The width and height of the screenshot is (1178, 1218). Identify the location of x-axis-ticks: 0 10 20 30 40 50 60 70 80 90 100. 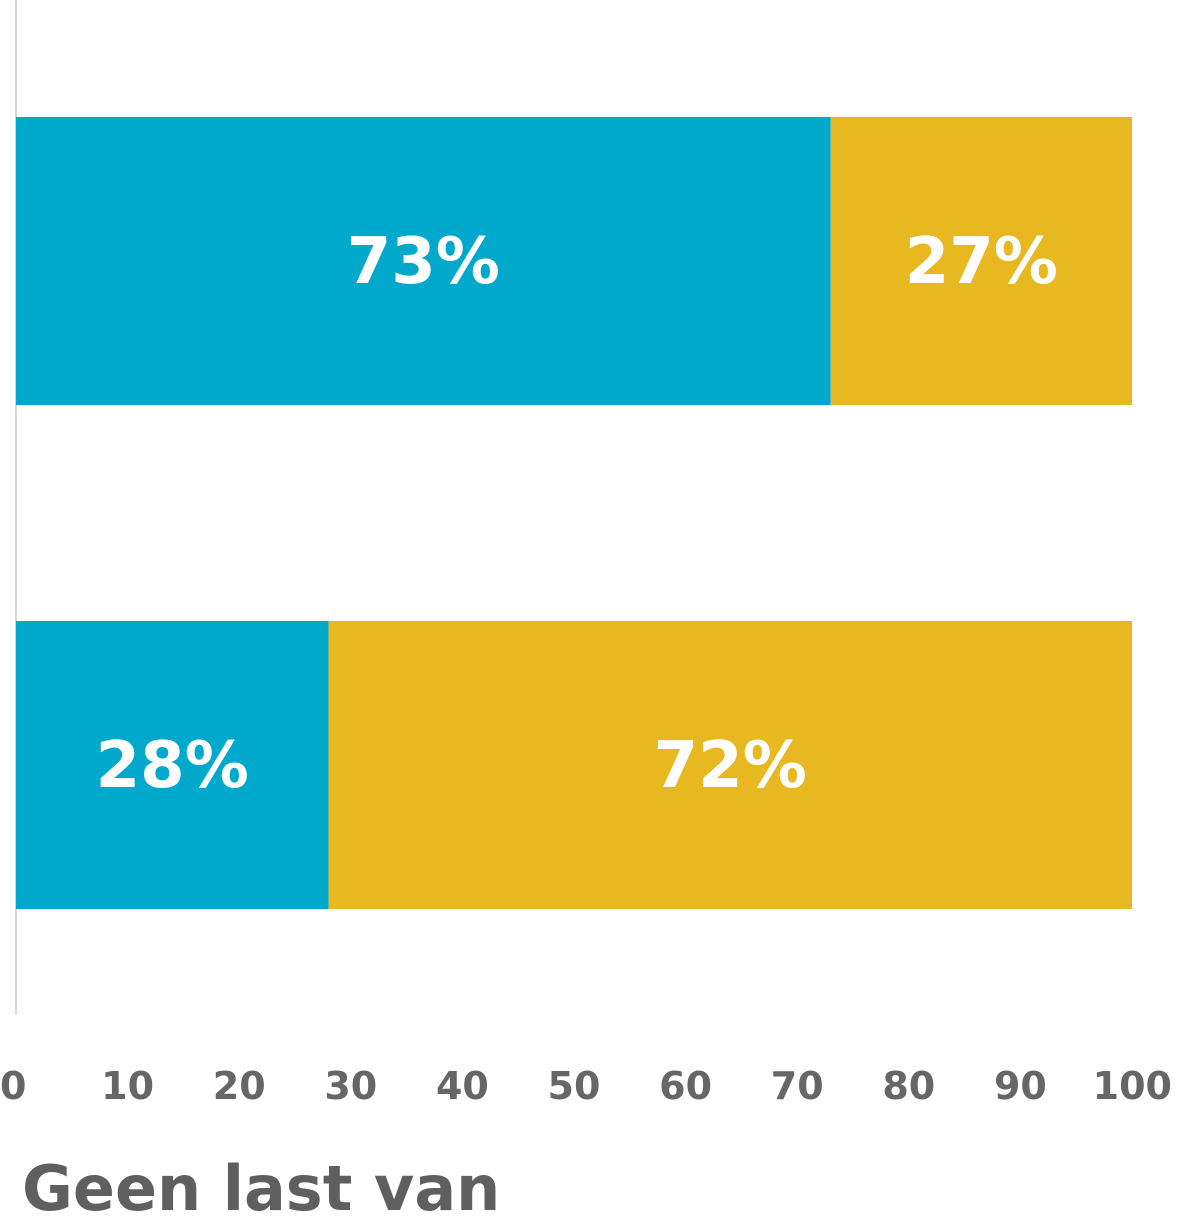
(586, 1086).